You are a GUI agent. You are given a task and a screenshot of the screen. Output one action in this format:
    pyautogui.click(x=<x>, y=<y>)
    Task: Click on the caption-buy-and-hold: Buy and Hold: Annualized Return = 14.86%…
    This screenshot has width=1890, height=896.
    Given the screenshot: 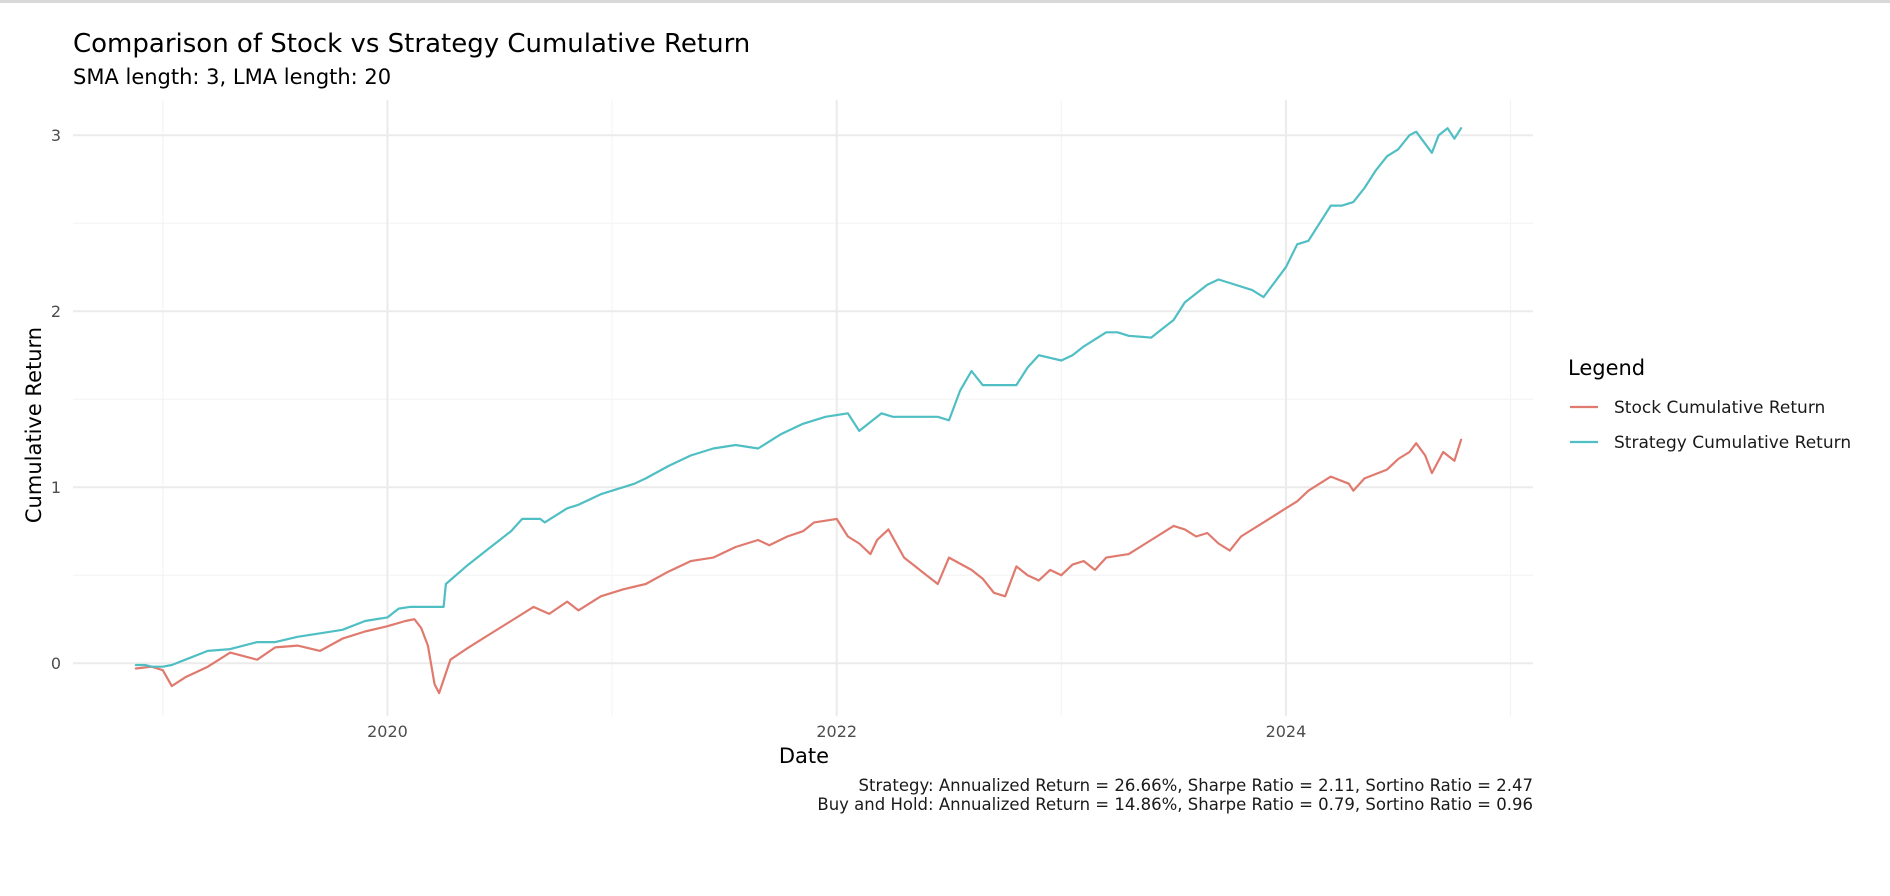 What is the action you would take?
    pyautogui.click(x=1175, y=804)
    